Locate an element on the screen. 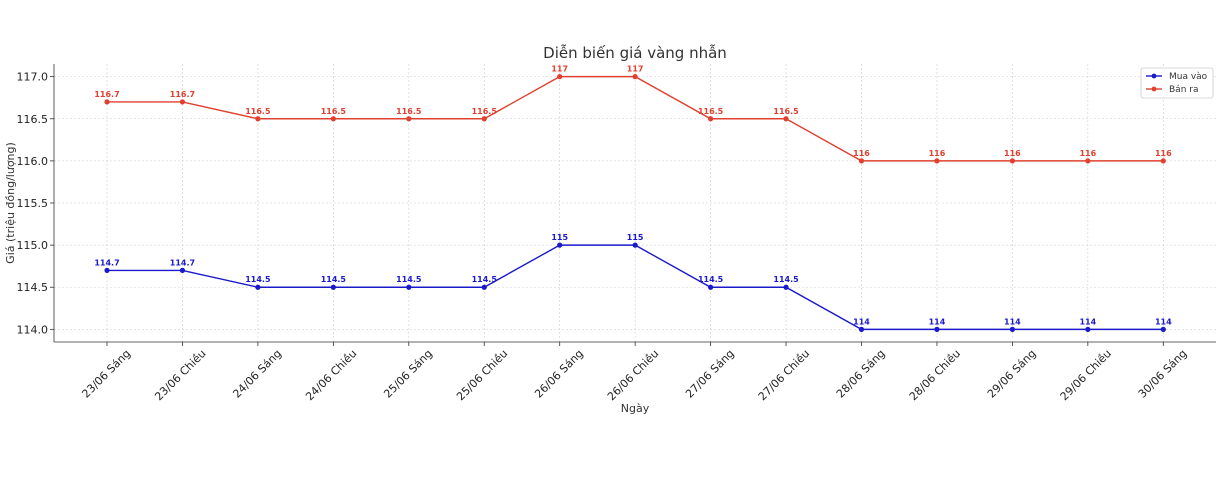  x-tick-label: 30/06 Sáng is located at coordinates (1163, 374).